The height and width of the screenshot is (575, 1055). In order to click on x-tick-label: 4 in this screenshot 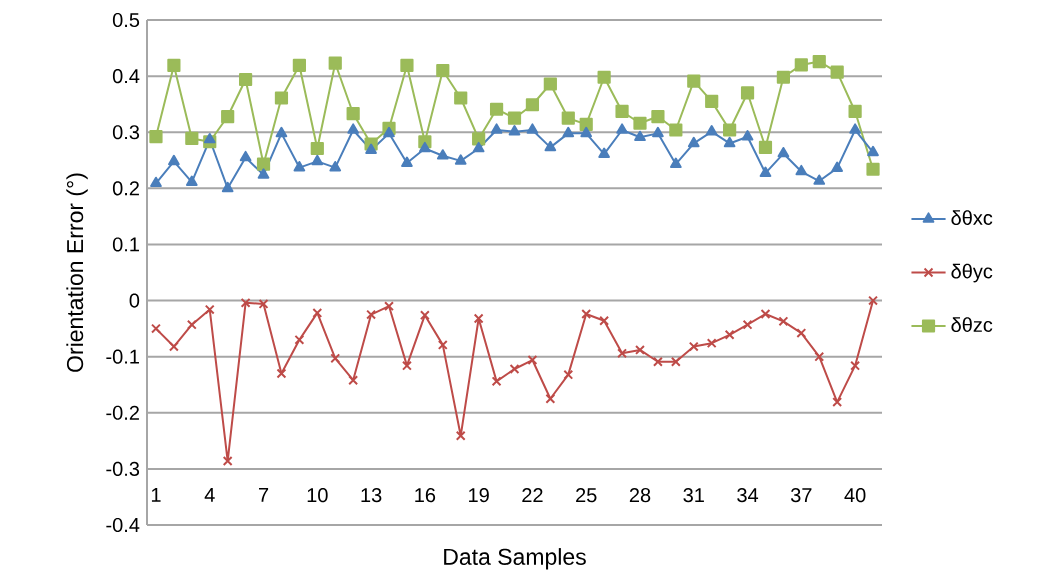, I will do `click(209, 495)`.